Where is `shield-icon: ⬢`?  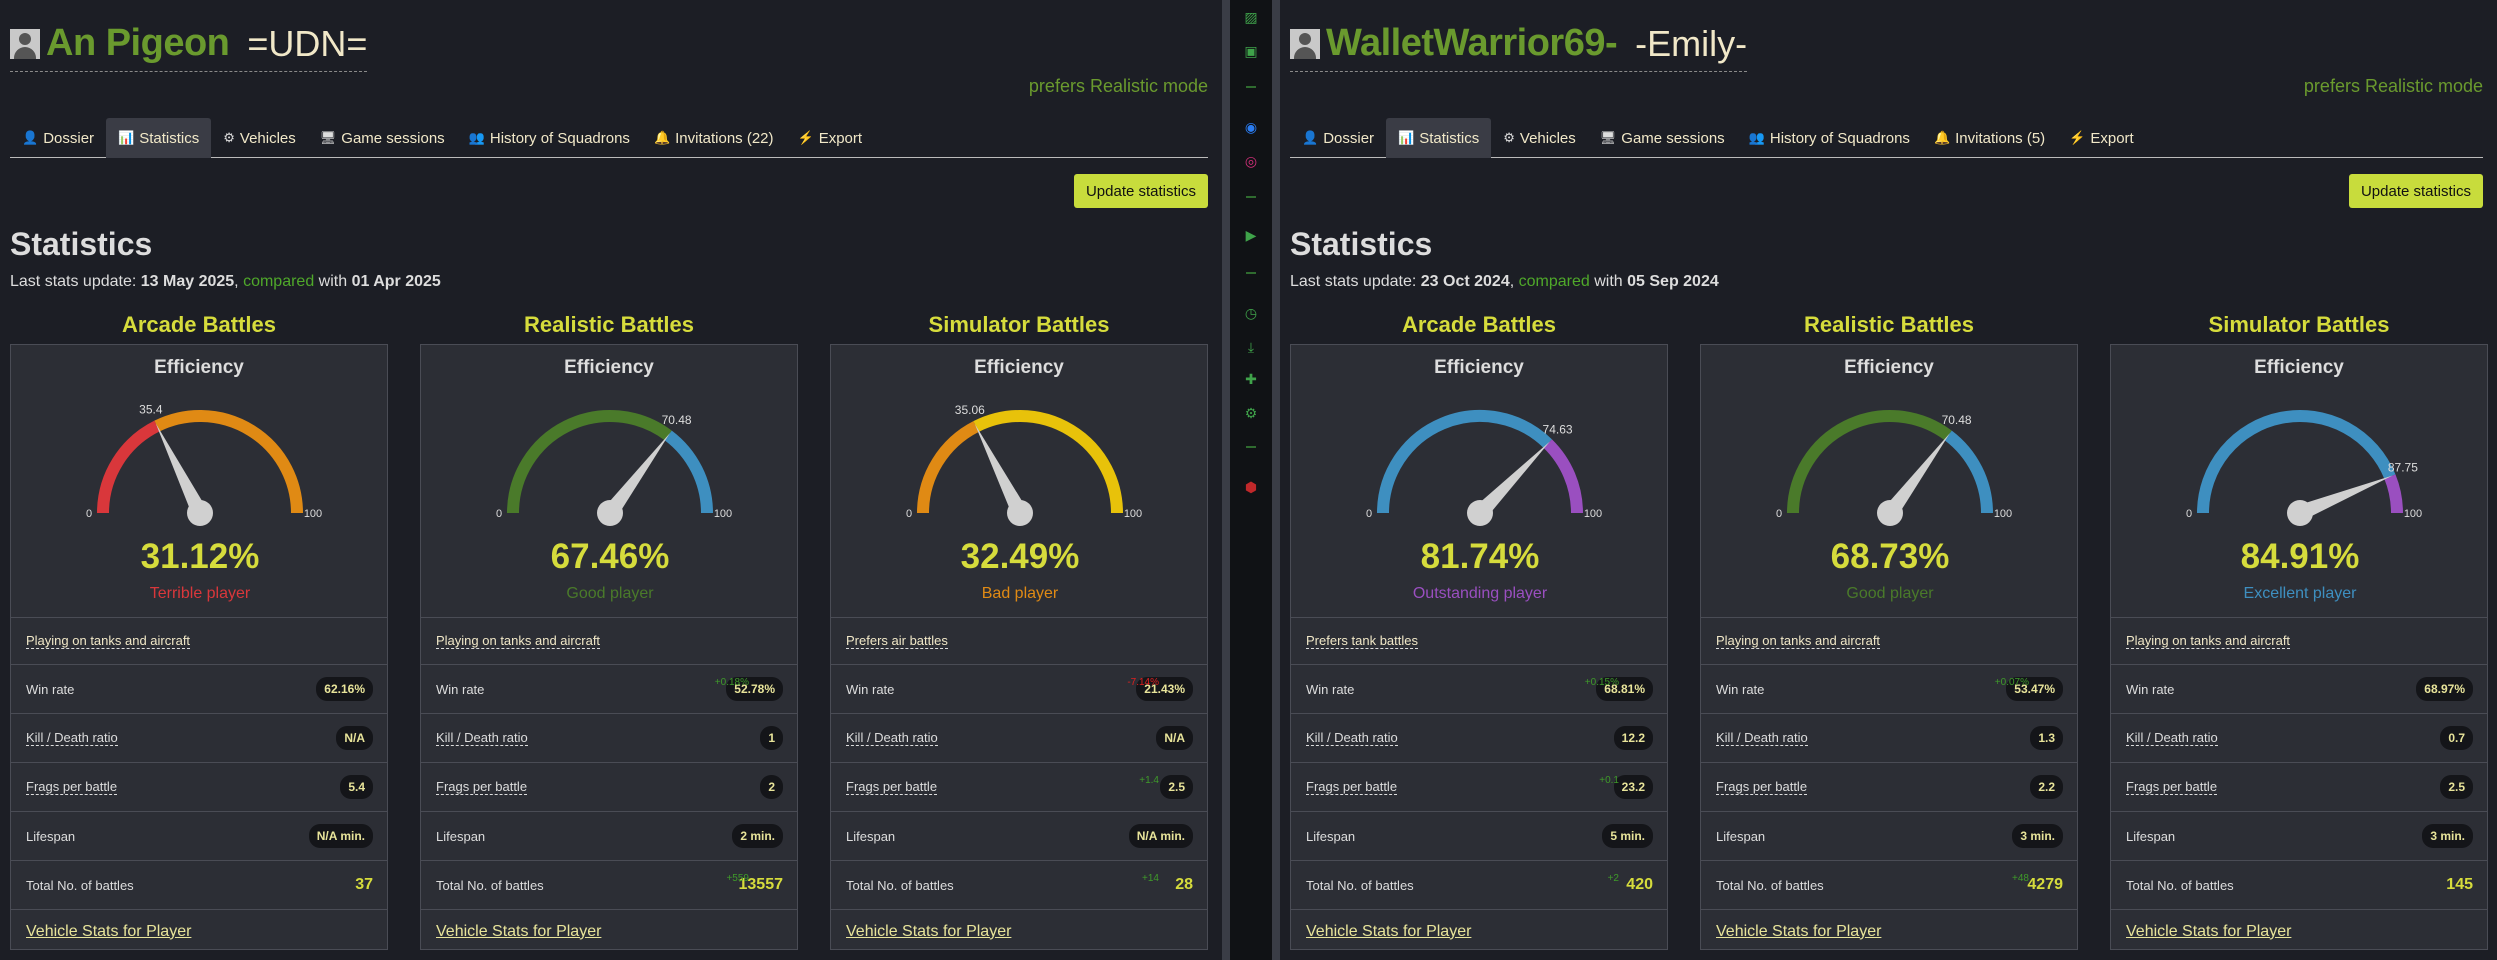
shield-icon: ⬢ is located at coordinates (1251, 486).